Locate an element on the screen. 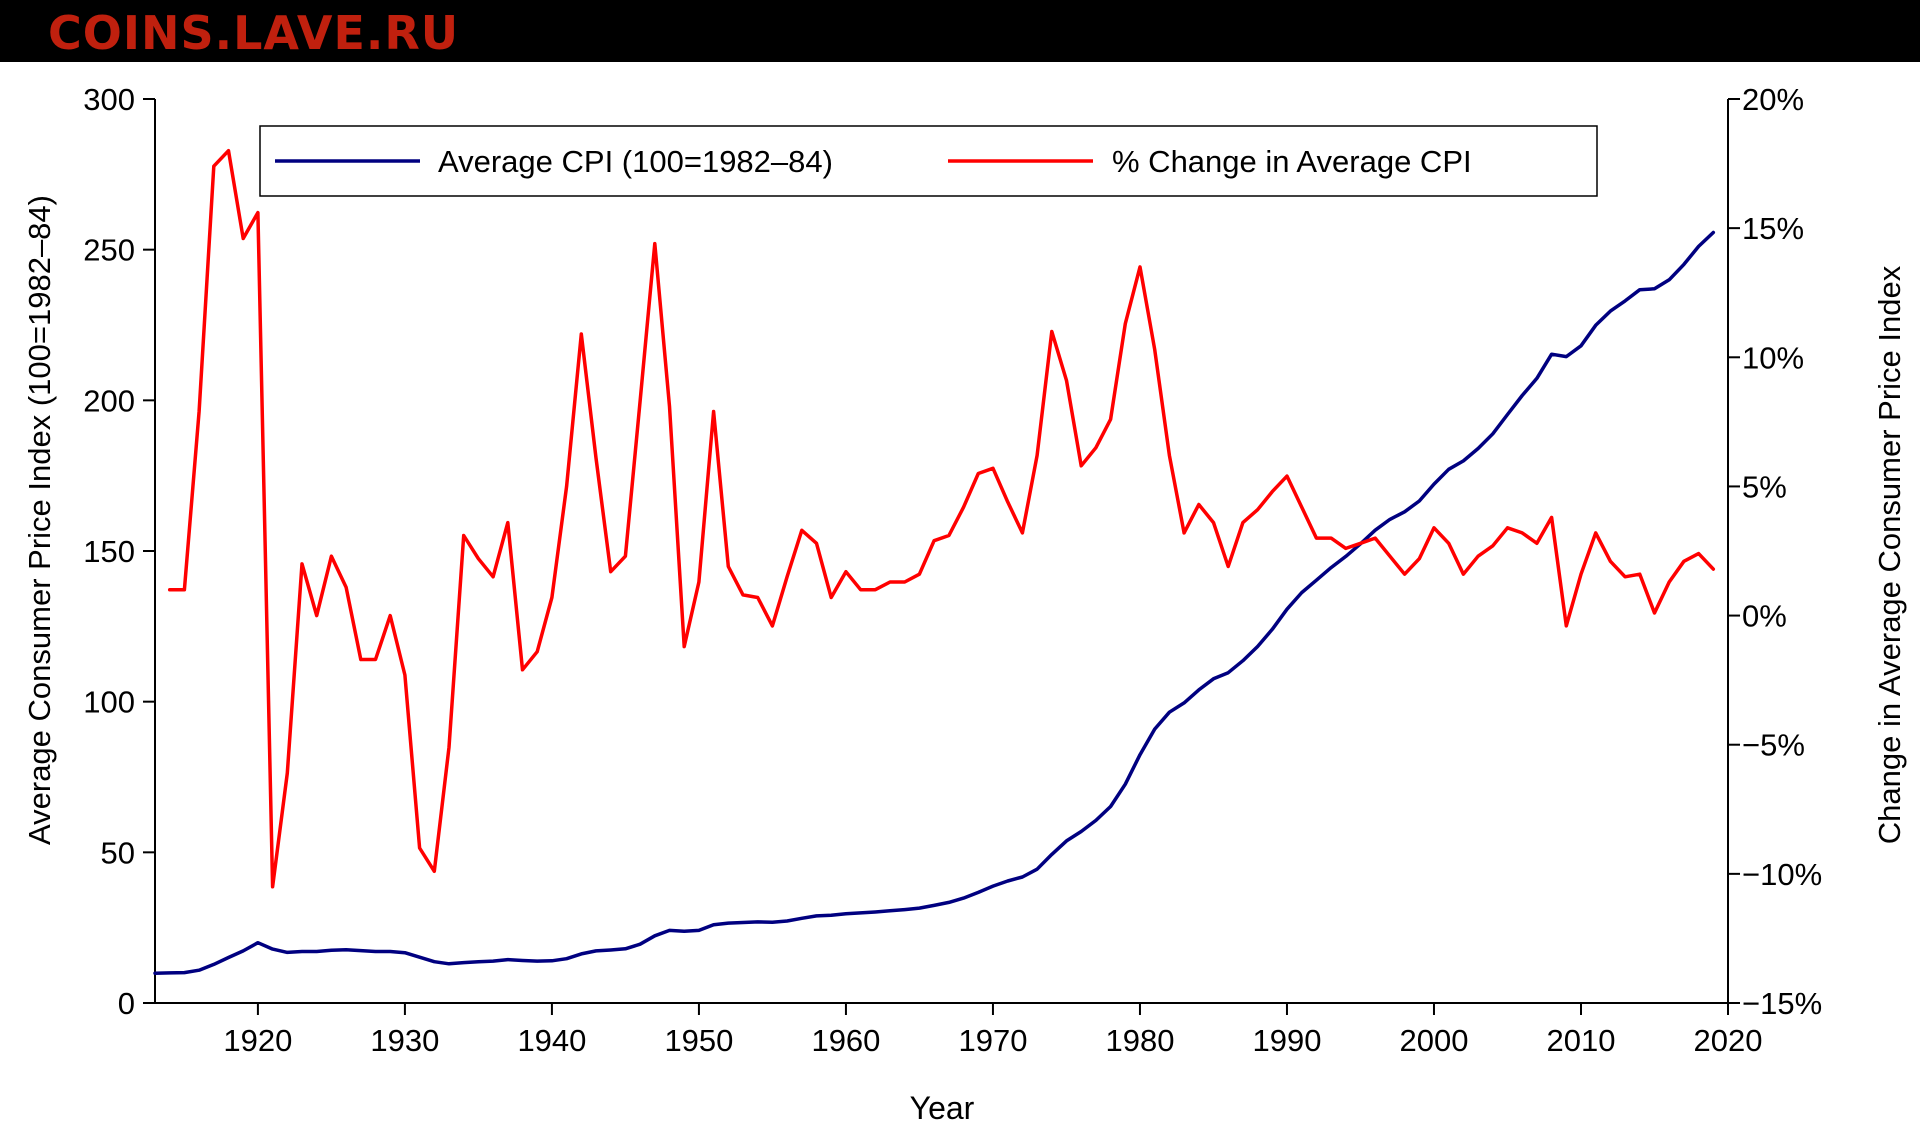 The height and width of the screenshot is (1143, 1920). x-tick-label: 1970 is located at coordinates (992, 1040).